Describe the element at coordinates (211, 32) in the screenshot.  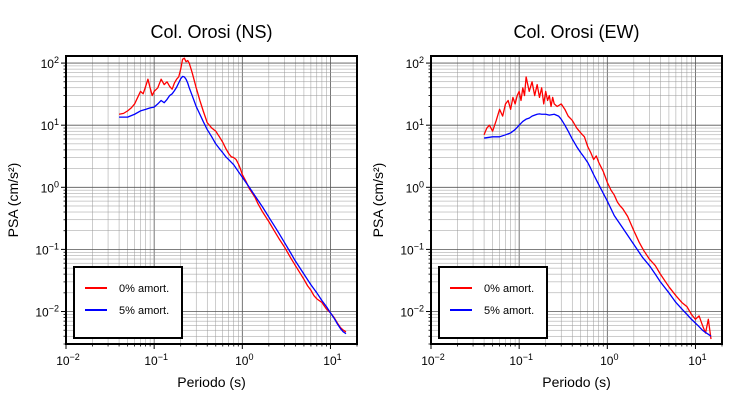
I see `chart-title: Col. Orosi (NS)` at that location.